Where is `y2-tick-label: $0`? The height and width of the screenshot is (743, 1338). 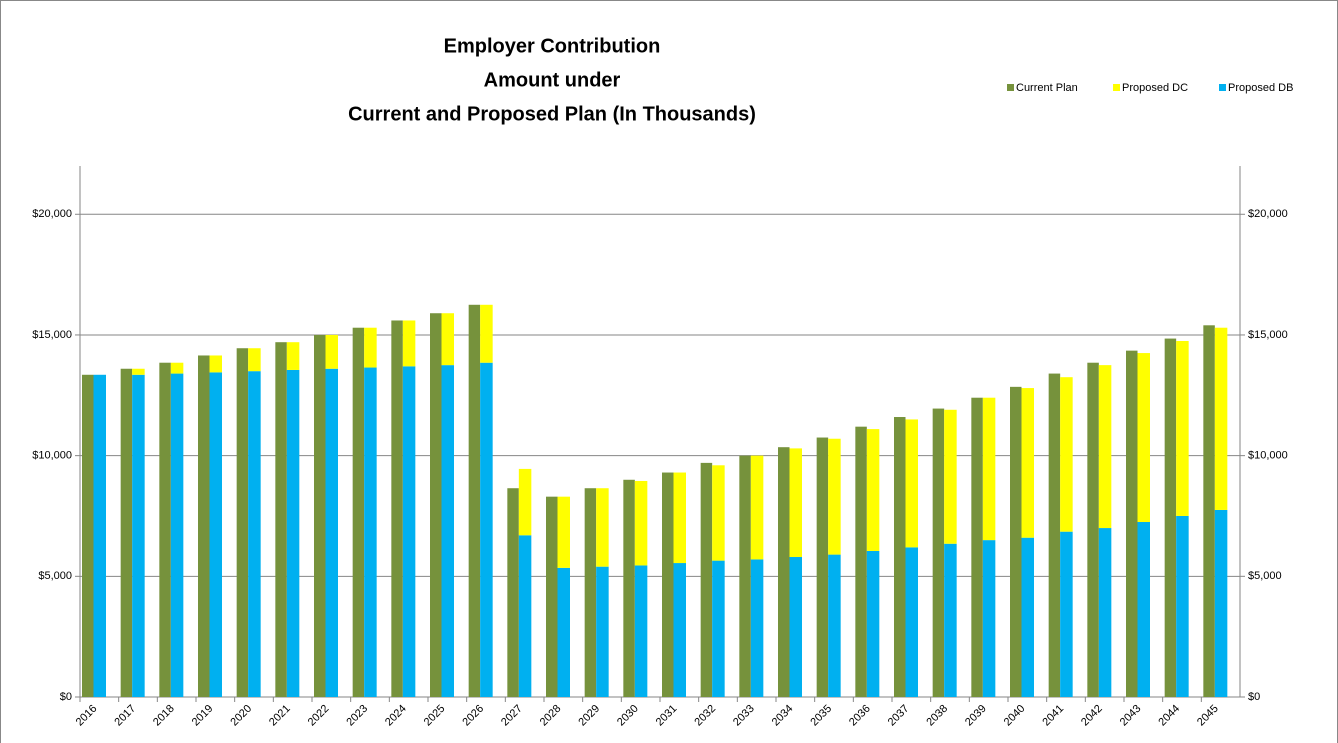
y2-tick-label: $0 is located at coordinates (1254, 697).